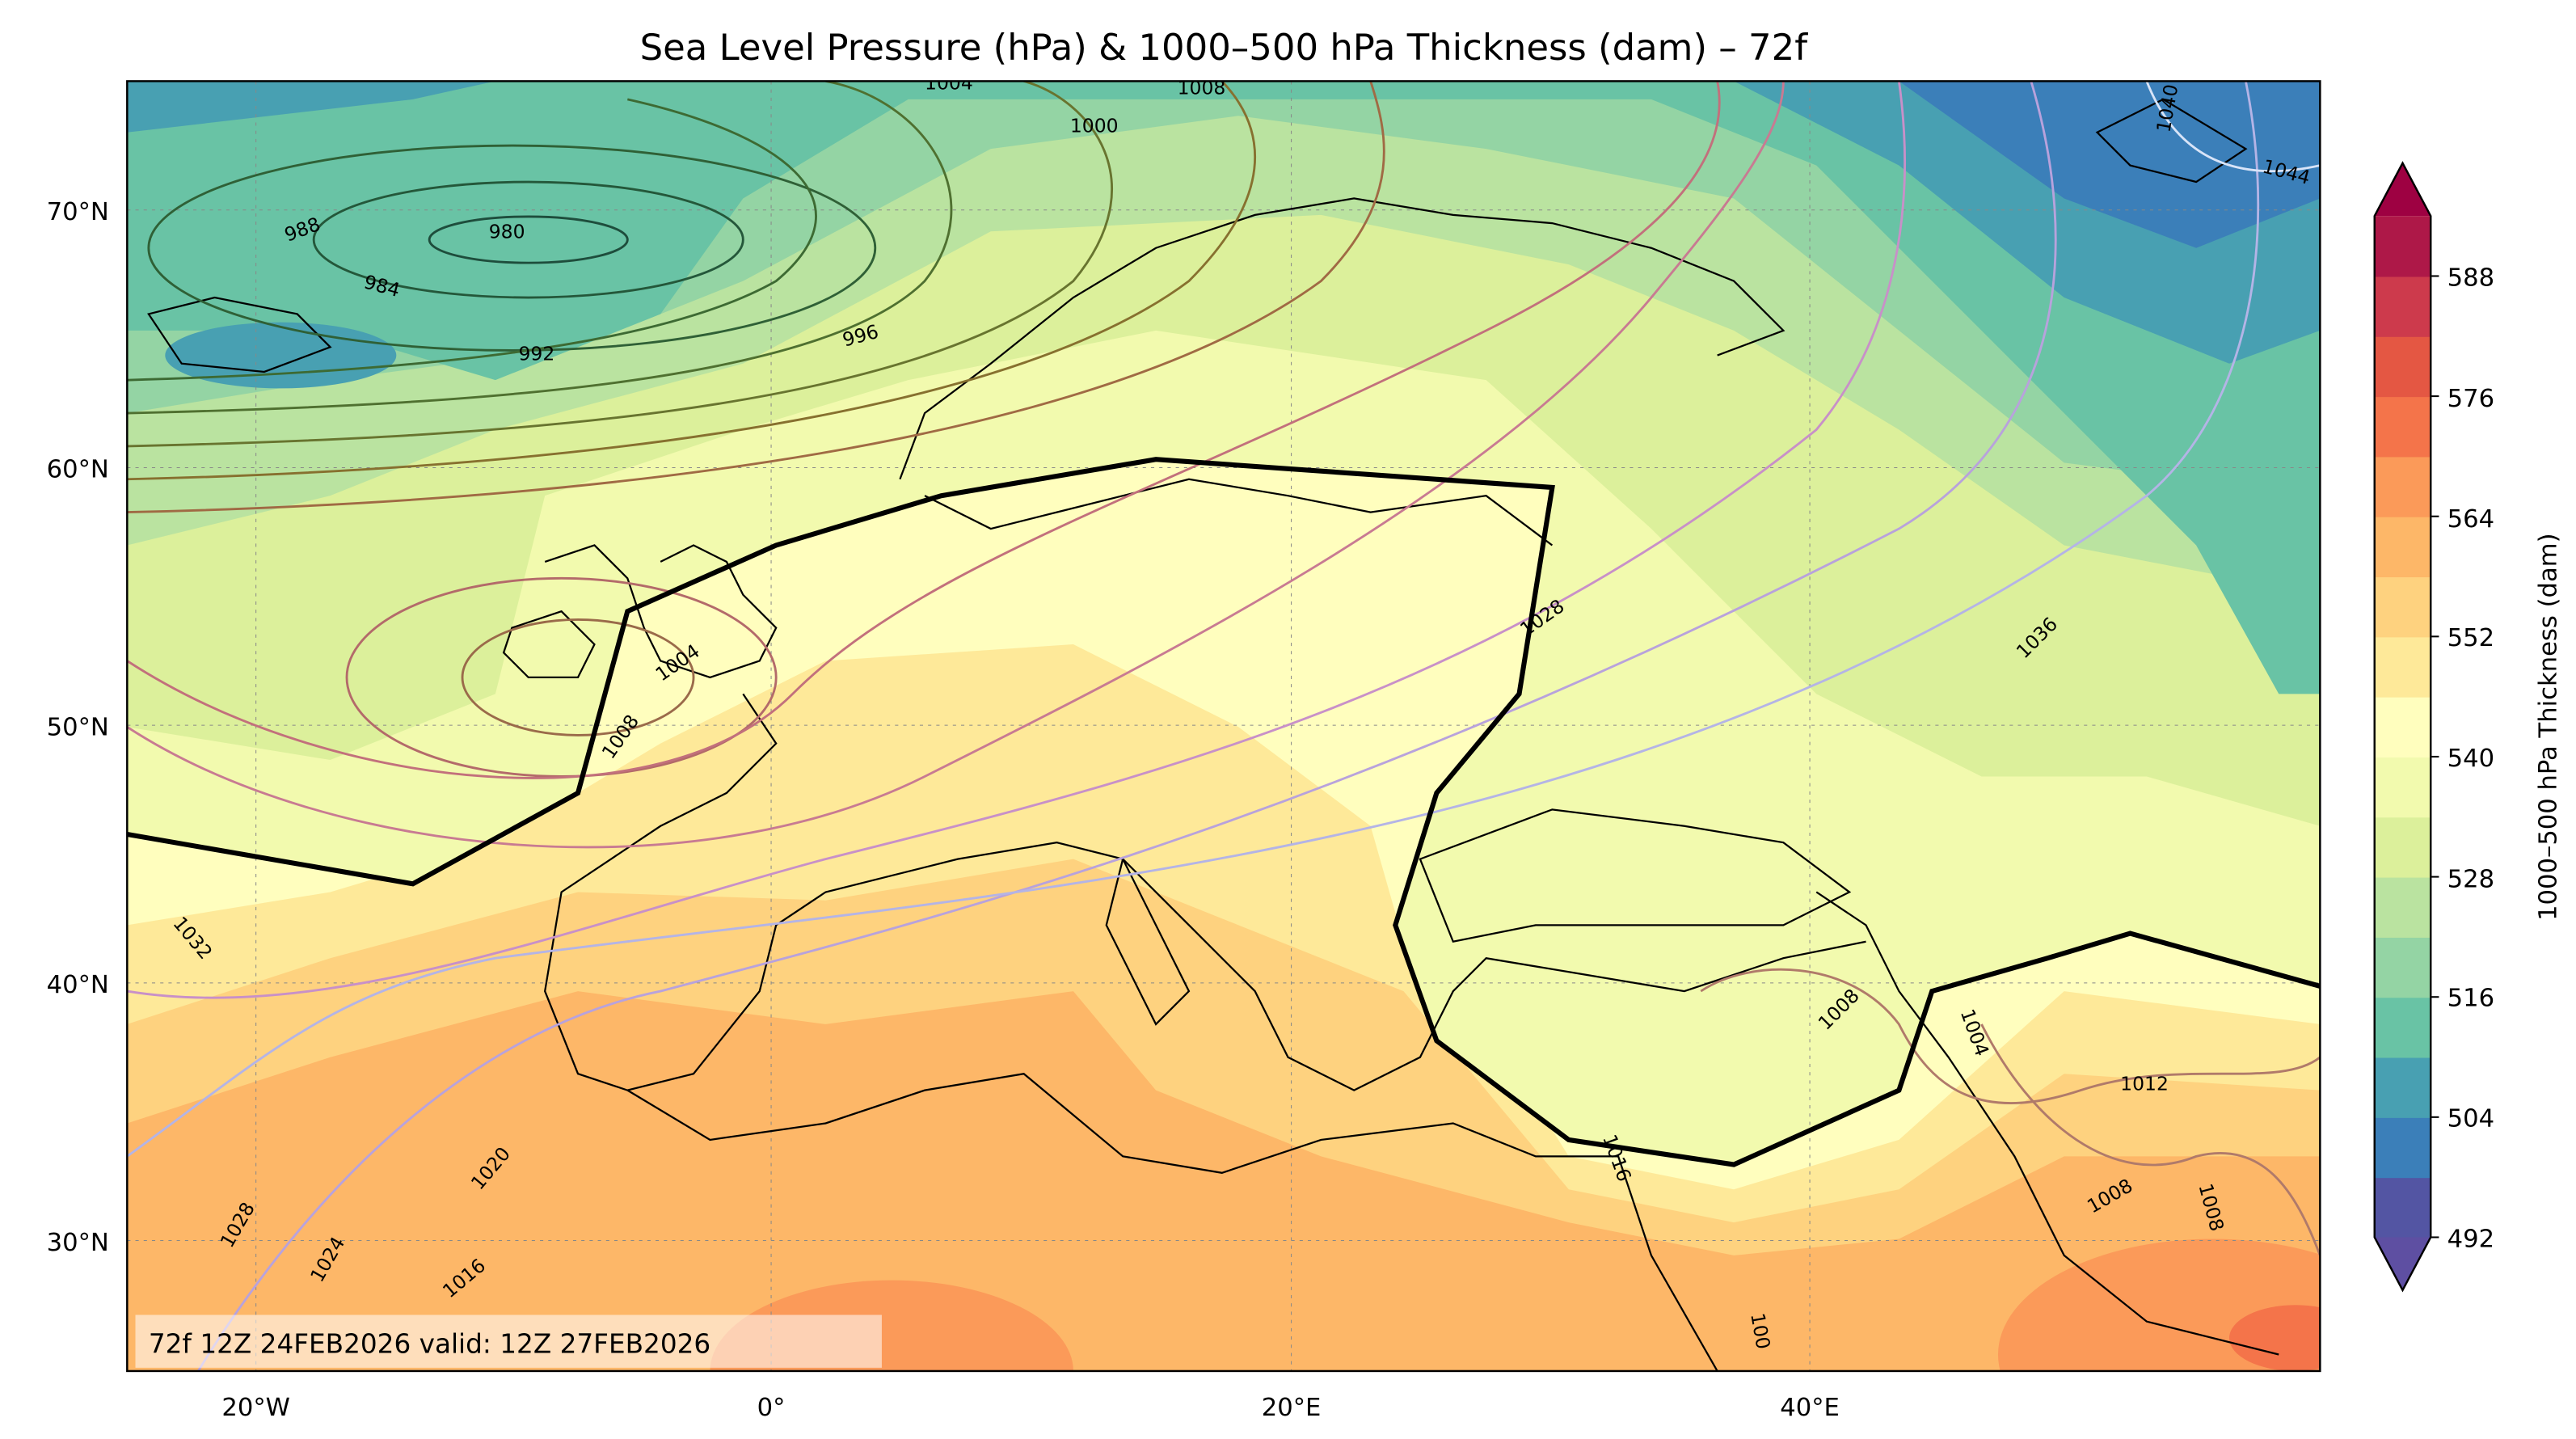 The height and width of the screenshot is (1439, 2576). Describe the element at coordinates (1202, 88) in the screenshot. I see `contour-label: 1008` at that location.